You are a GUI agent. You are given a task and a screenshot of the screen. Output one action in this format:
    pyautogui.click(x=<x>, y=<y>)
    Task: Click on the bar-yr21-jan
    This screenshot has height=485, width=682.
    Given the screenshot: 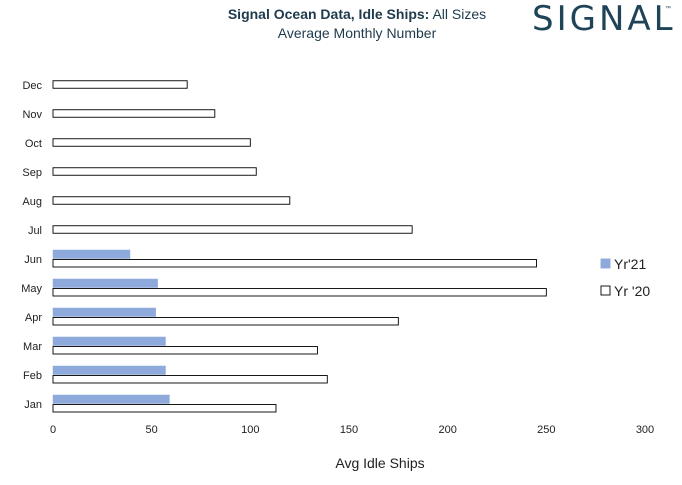 What is the action you would take?
    pyautogui.click(x=111, y=399)
    